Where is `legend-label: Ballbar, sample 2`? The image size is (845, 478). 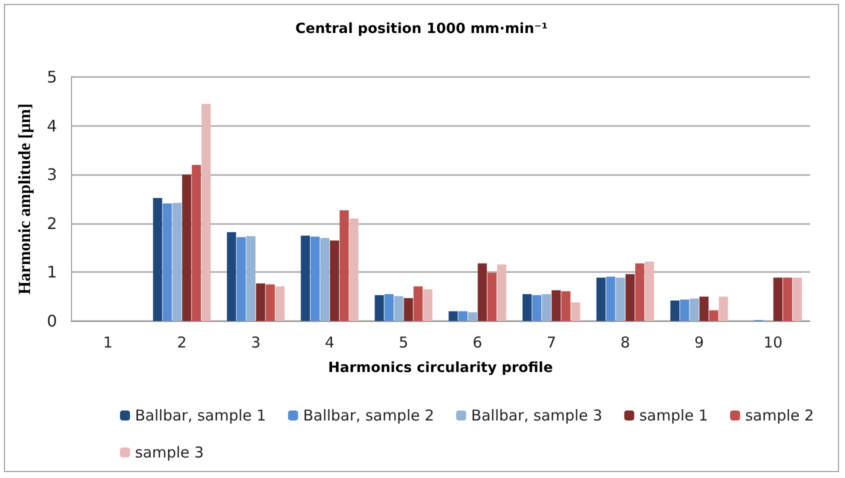 legend-label: Ballbar, sample 2 is located at coordinates (368, 415).